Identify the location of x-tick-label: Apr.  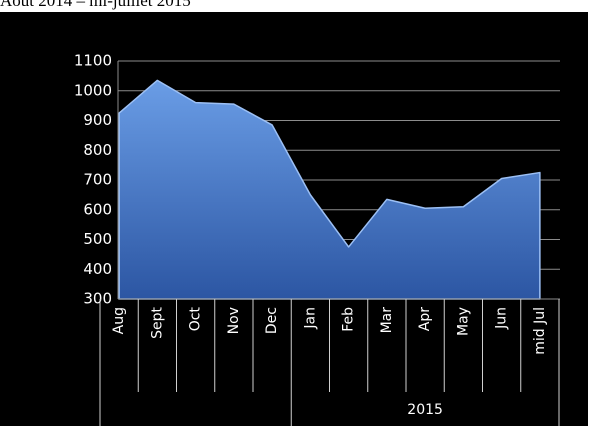
(425, 319).